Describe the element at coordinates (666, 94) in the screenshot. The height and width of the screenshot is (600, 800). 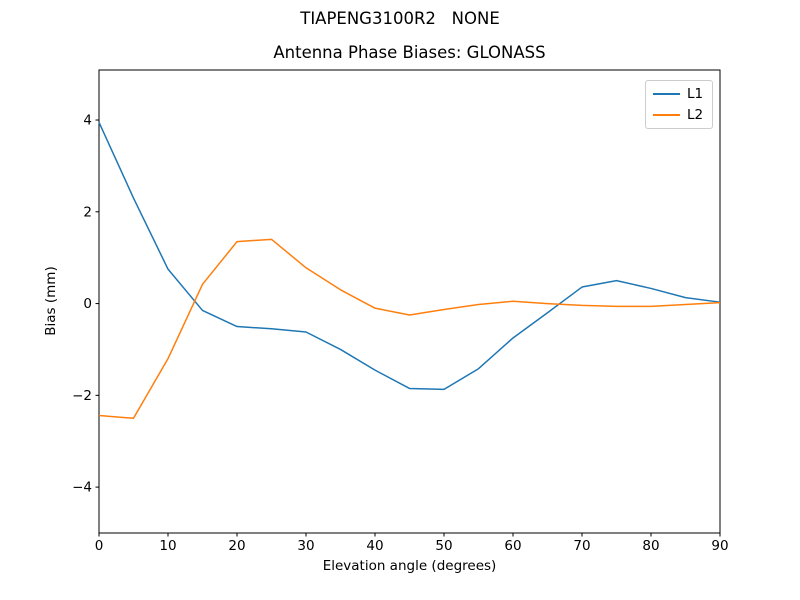
I see `legend-line-sample-l1` at that location.